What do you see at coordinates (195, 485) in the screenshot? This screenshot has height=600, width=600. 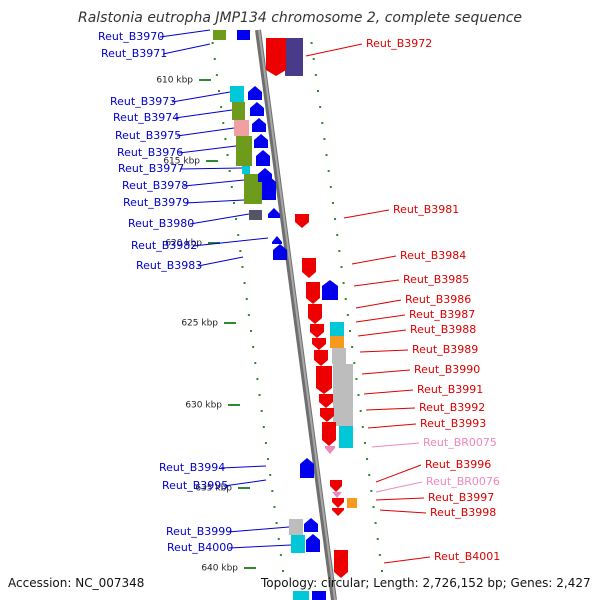 I see `gene-label-left: Reut_B3995` at bounding box center [195, 485].